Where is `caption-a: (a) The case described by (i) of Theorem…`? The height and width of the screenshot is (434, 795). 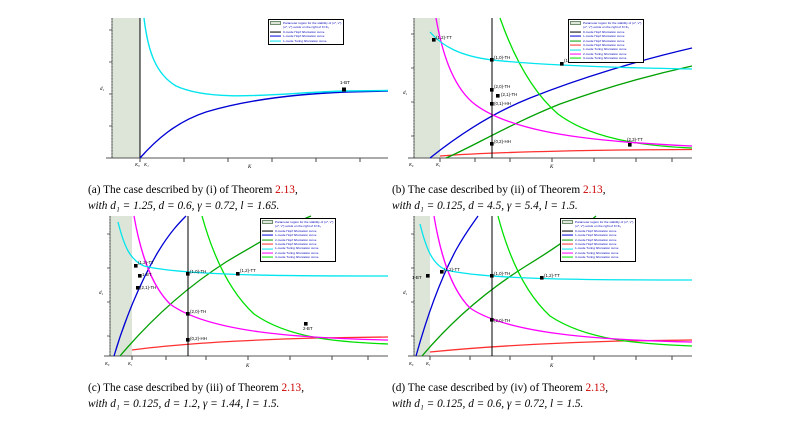 caption-a: (a) The case described by (i) of Theorem… is located at coordinates (236, 198).